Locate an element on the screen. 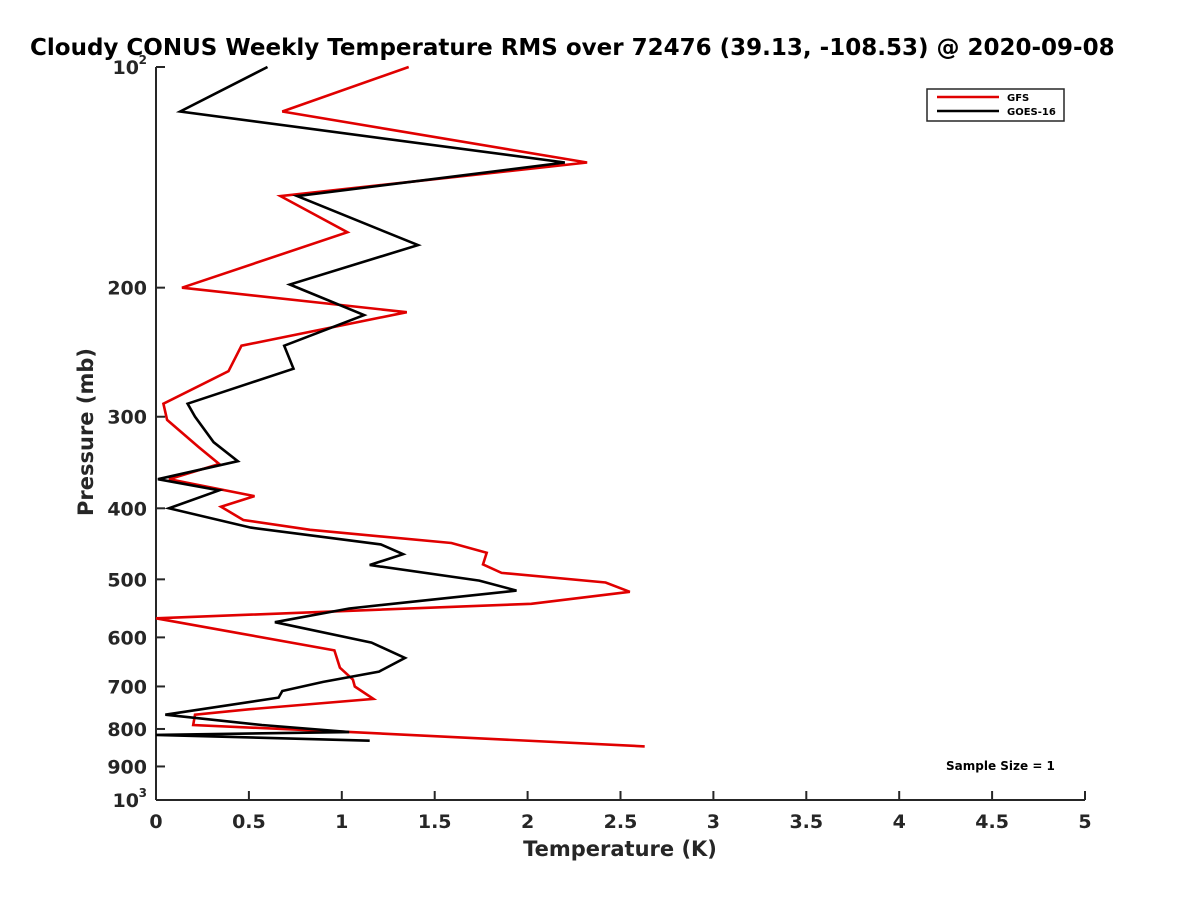 This screenshot has width=1200, height=900. y-tick-label-exponent: 2 is located at coordinates (143, 60).